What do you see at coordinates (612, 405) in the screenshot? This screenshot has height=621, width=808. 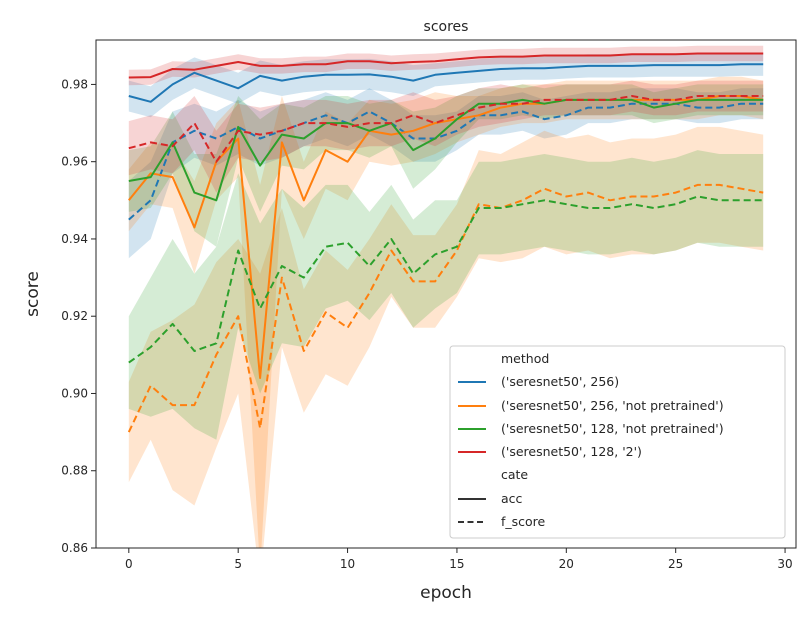 I see `legend-item-method-1: ('seresnet50', 256, 'not pretrained')` at bounding box center [612, 405].